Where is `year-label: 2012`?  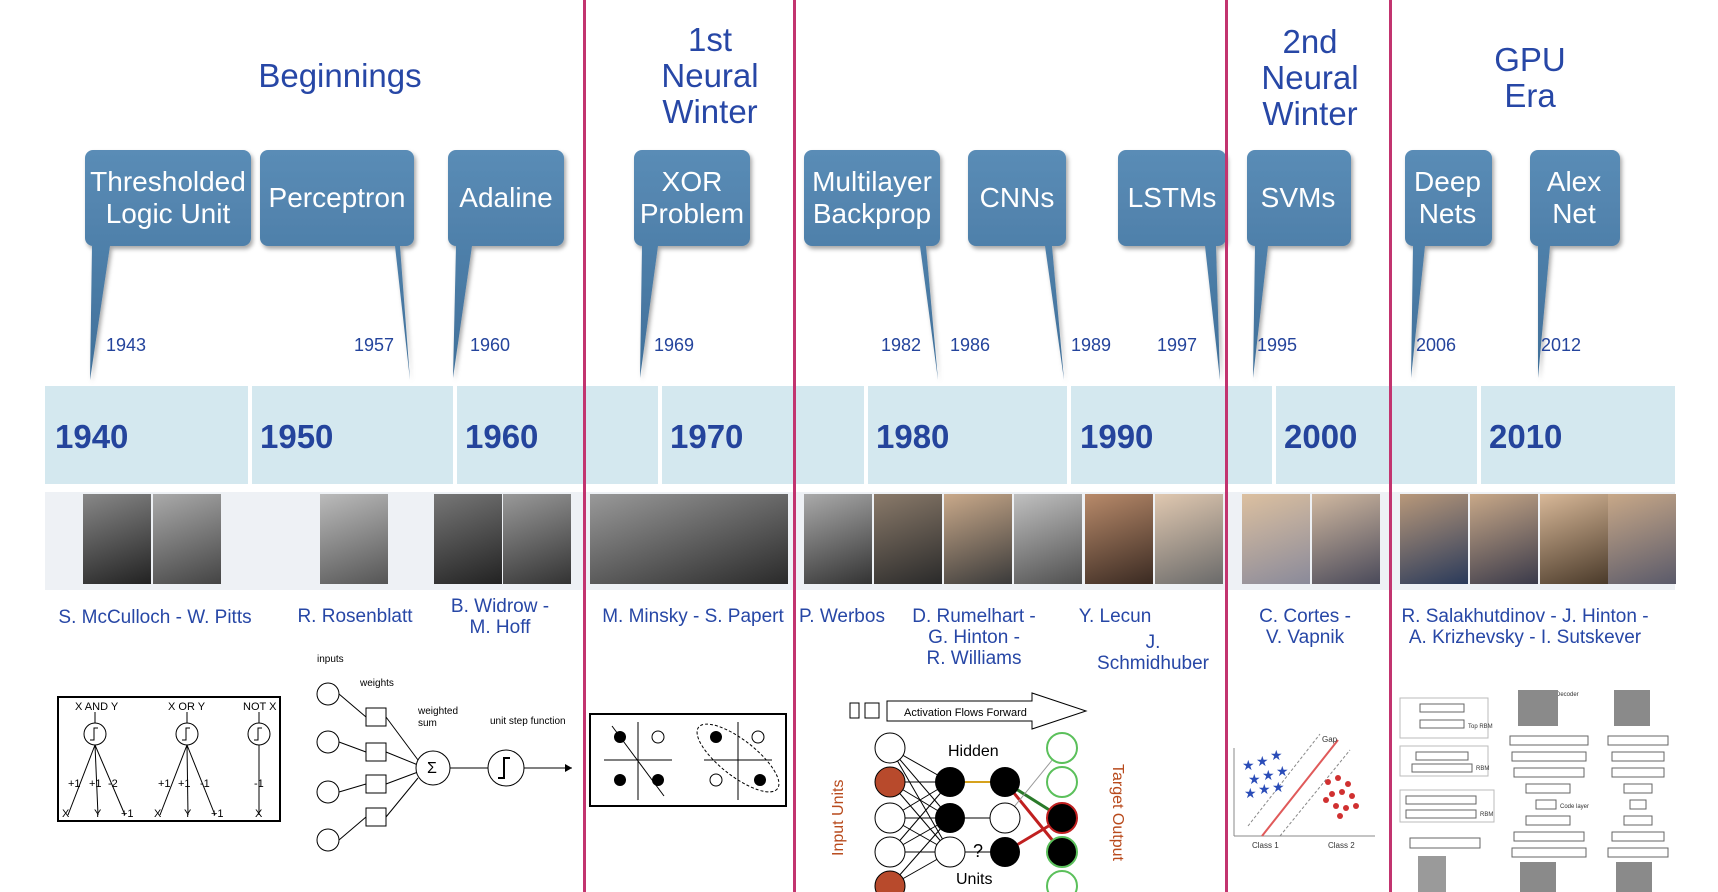 year-label: 2012 is located at coordinates (1561, 345).